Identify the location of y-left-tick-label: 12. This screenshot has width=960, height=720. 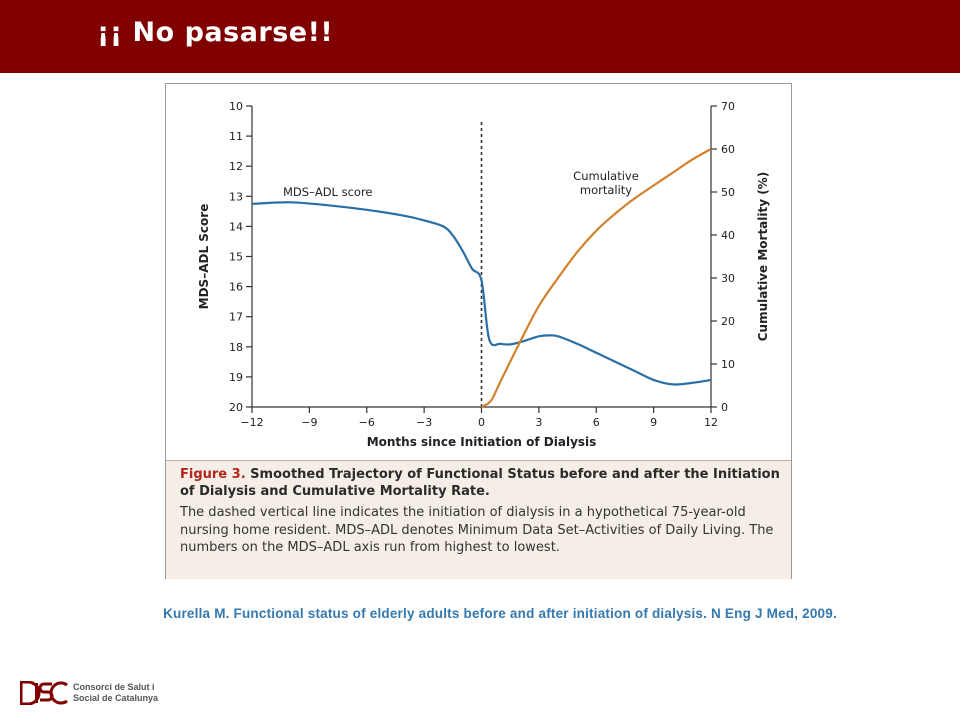
(236, 166).